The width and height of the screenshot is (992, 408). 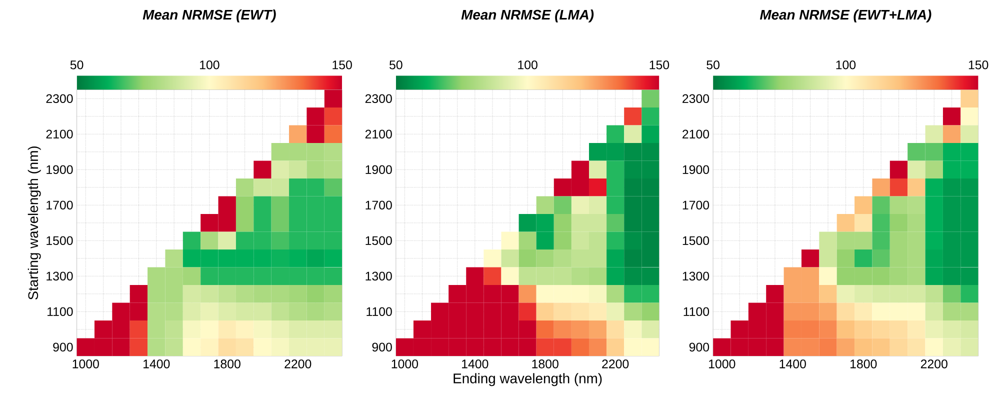 I want to click on chart-title: Mean NRMSE (LMA), so click(x=527, y=16).